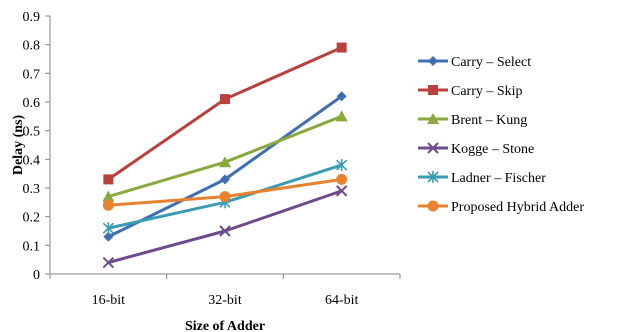 Image resolution: width=632 pixels, height=332 pixels. I want to click on legend-item: Brent – Kung, so click(472, 120).